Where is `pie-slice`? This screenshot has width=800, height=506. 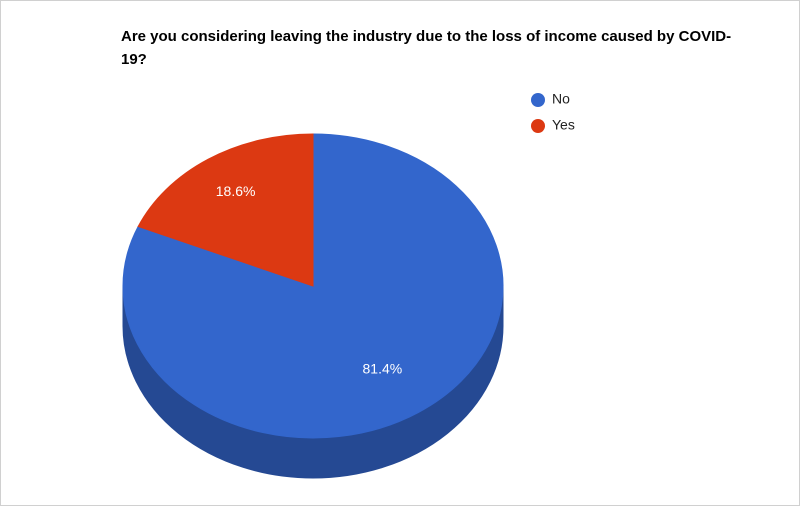
pie-slice is located at coordinates (225, 210).